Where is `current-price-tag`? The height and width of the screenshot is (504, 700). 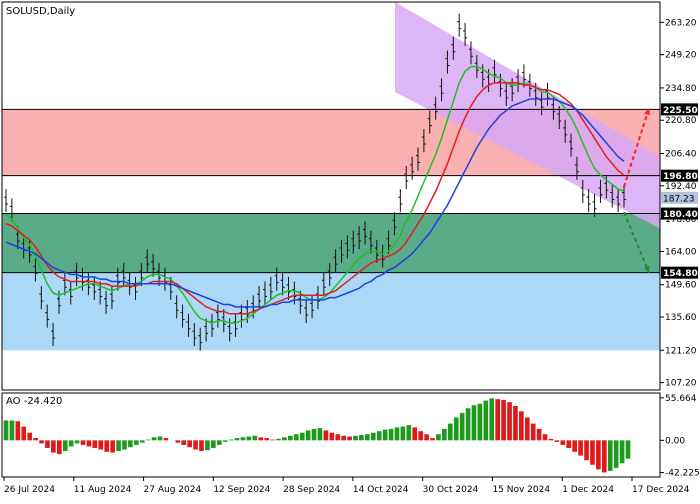 current-price-tag is located at coordinates (679, 197).